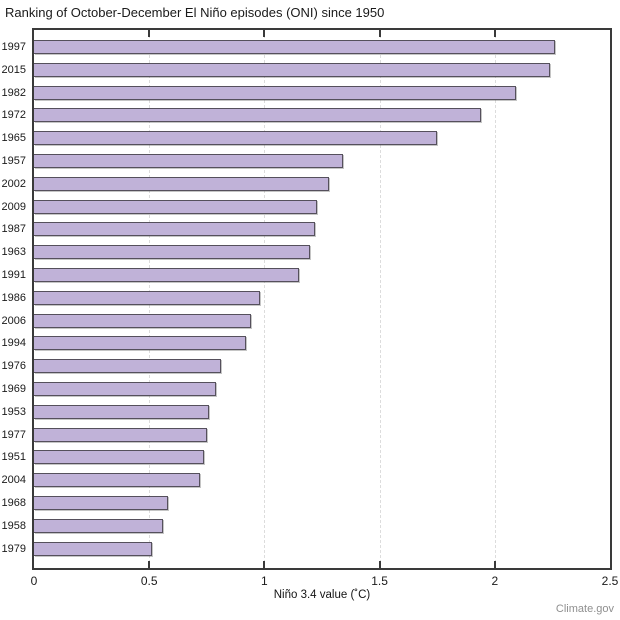 The height and width of the screenshot is (620, 620). What do you see at coordinates (379, 564) in the screenshot?
I see `bottom-tick-1.5` at bounding box center [379, 564].